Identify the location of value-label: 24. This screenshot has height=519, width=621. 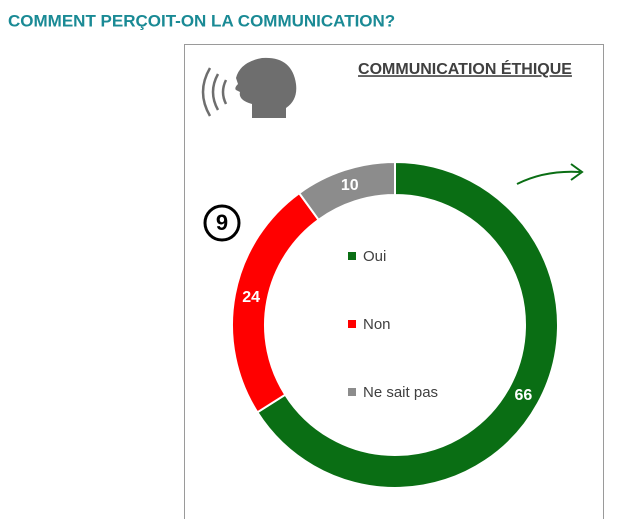
(251, 297).